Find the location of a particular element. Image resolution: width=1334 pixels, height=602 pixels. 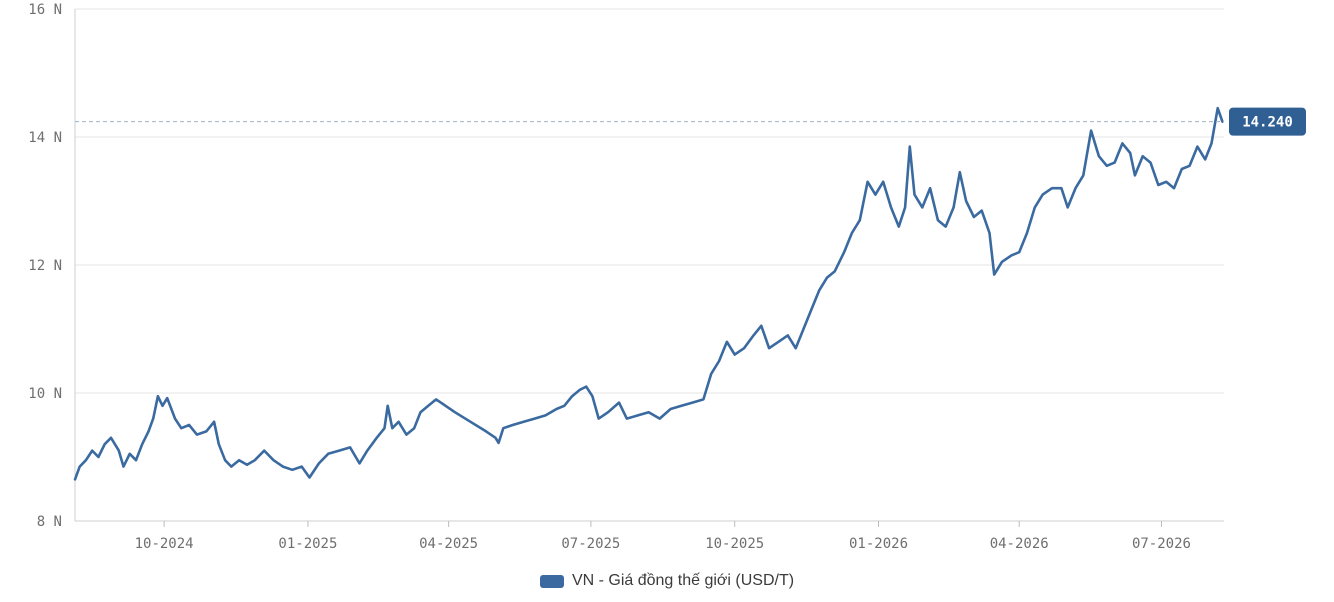

last-value-label: 14.240 is located at coordinates (1267, 123).